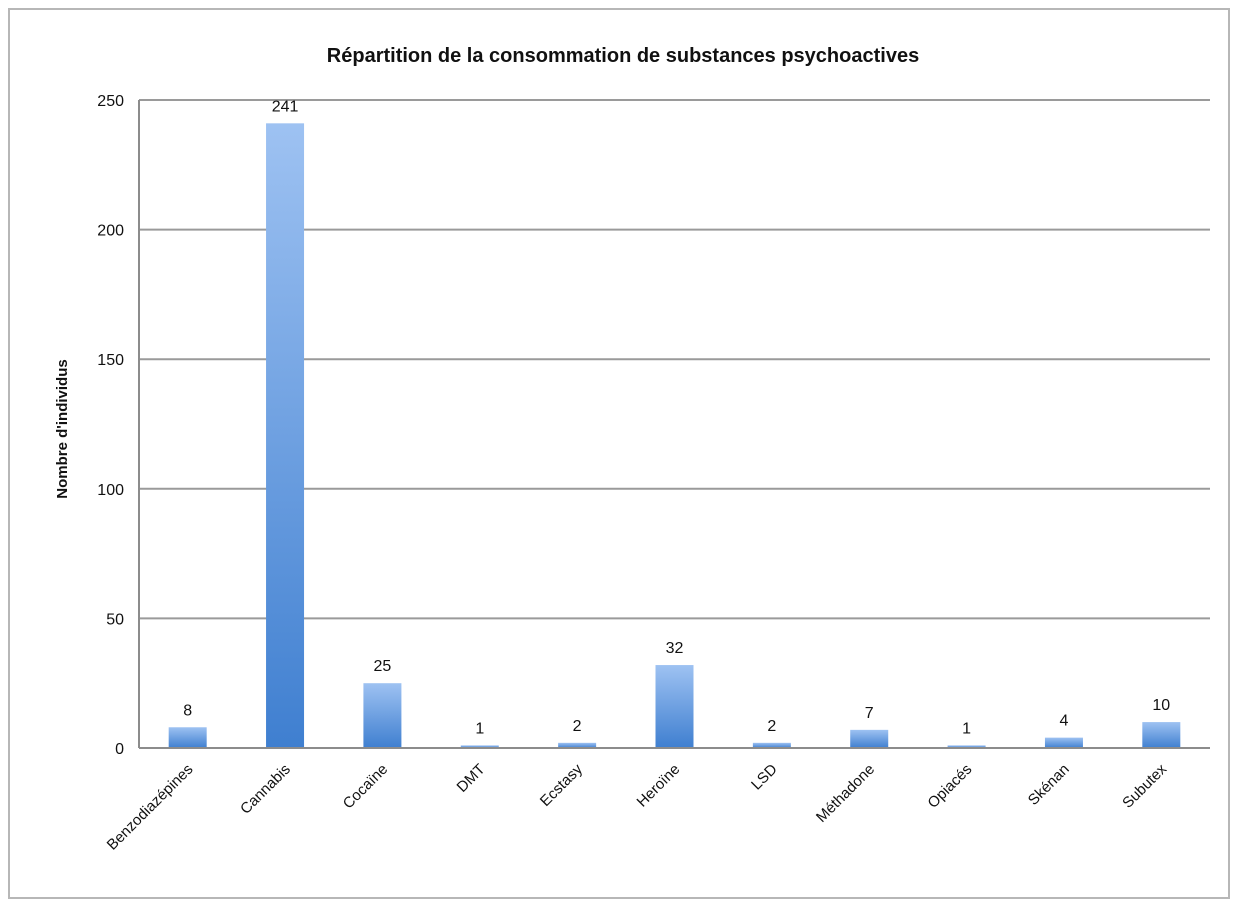  What do you see at coordinates (110, 360) in the screenshot?
I see `y-tick-label: 150` at bounding box center [110, 360].